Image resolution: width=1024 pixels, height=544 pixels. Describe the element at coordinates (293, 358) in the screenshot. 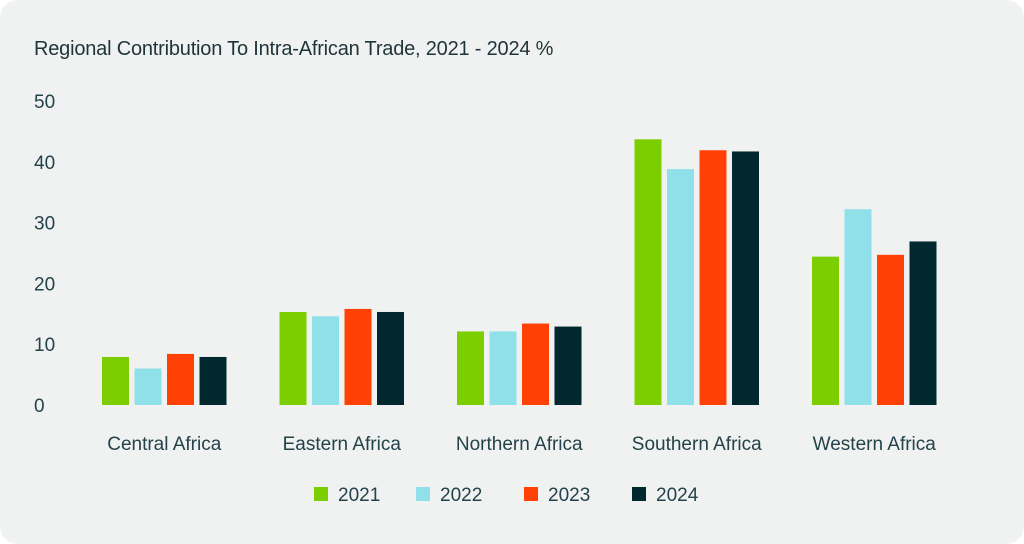

I see `bar-2021-eastern-africa` at that location.